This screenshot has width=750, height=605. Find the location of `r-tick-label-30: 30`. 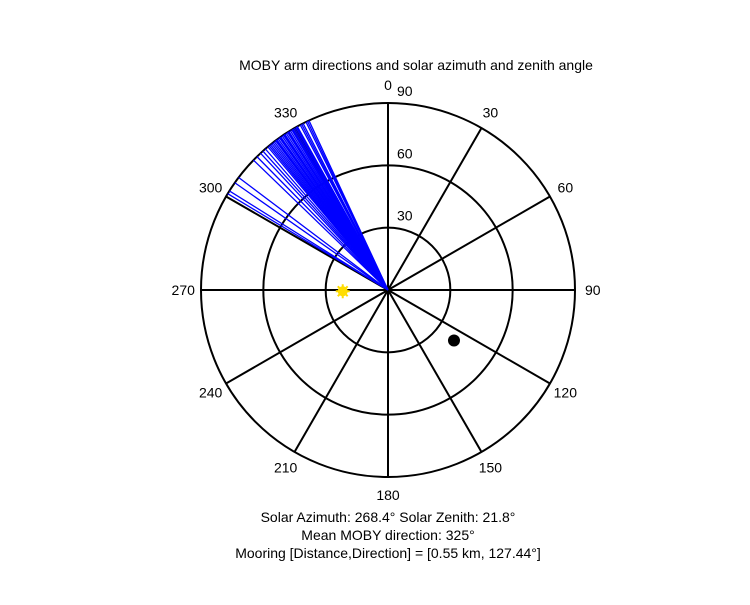

r-tick-label-30: 30 is located at coordinates (405, 216).